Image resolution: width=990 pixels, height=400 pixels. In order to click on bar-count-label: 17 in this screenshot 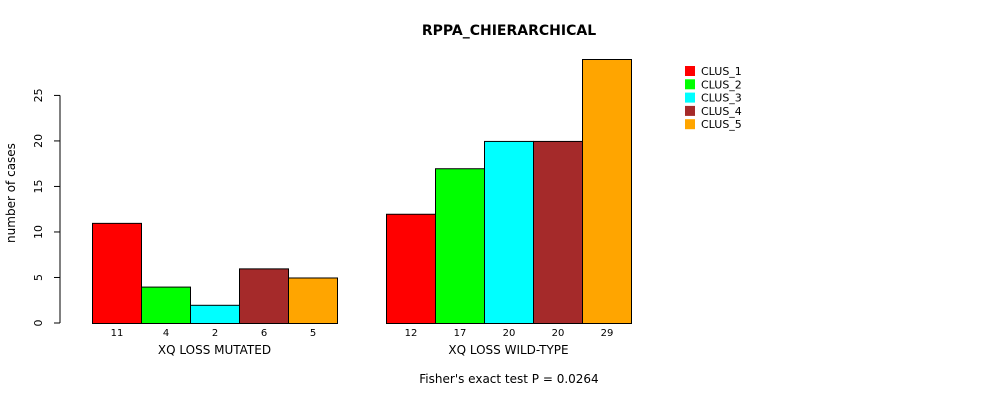, I will do `click(460, 333)`.